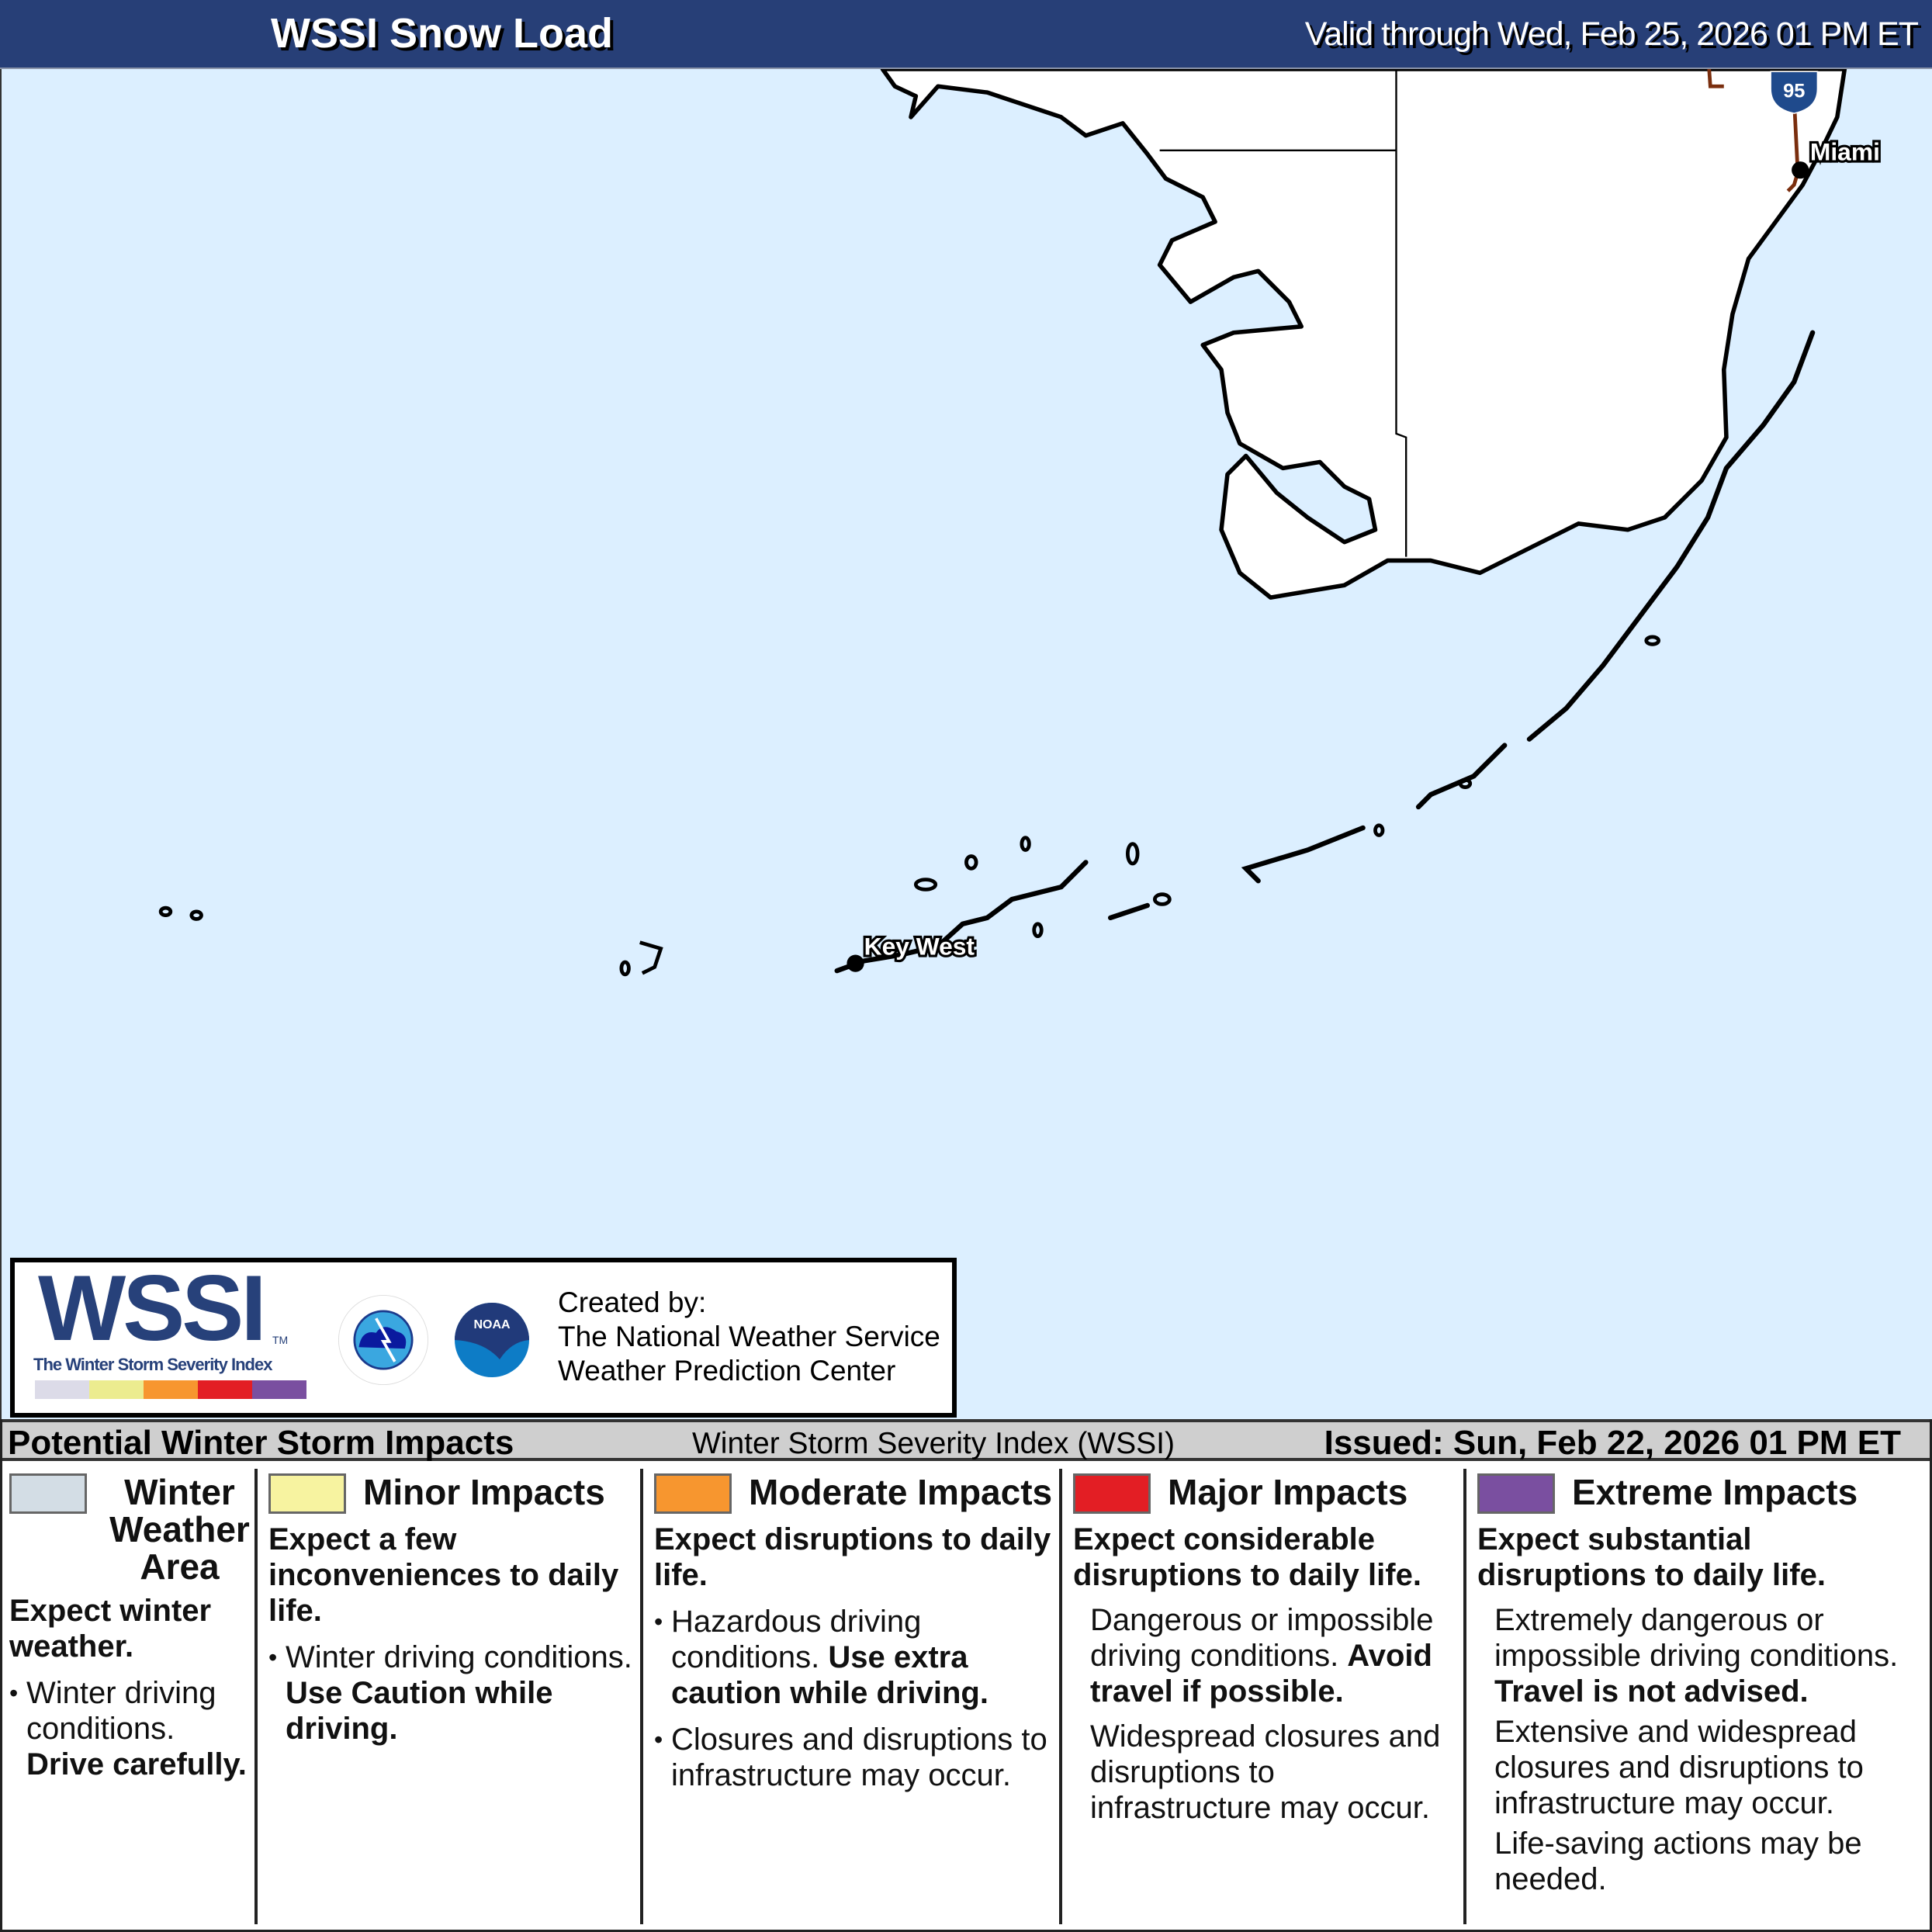  What do you see at coordinates (492, 1340) in the screenshot?
I see `noaa-logo-icon: NOAA` at bounding box center [492, 1340].